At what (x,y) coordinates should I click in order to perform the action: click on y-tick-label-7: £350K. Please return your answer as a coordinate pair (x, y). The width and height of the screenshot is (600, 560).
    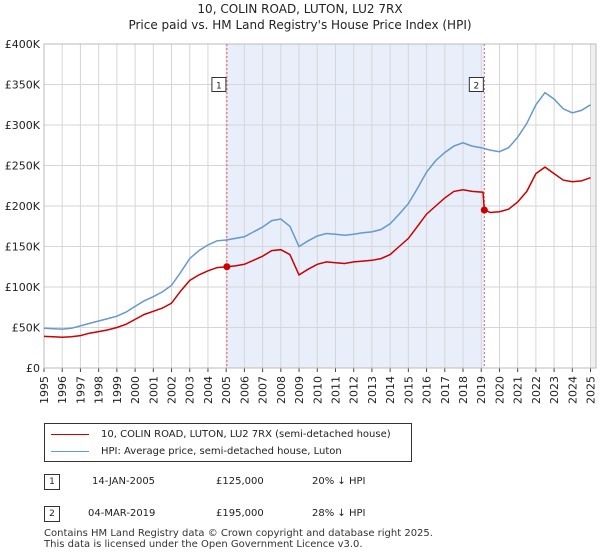
    Looking at the image, I should click on (23, 85).